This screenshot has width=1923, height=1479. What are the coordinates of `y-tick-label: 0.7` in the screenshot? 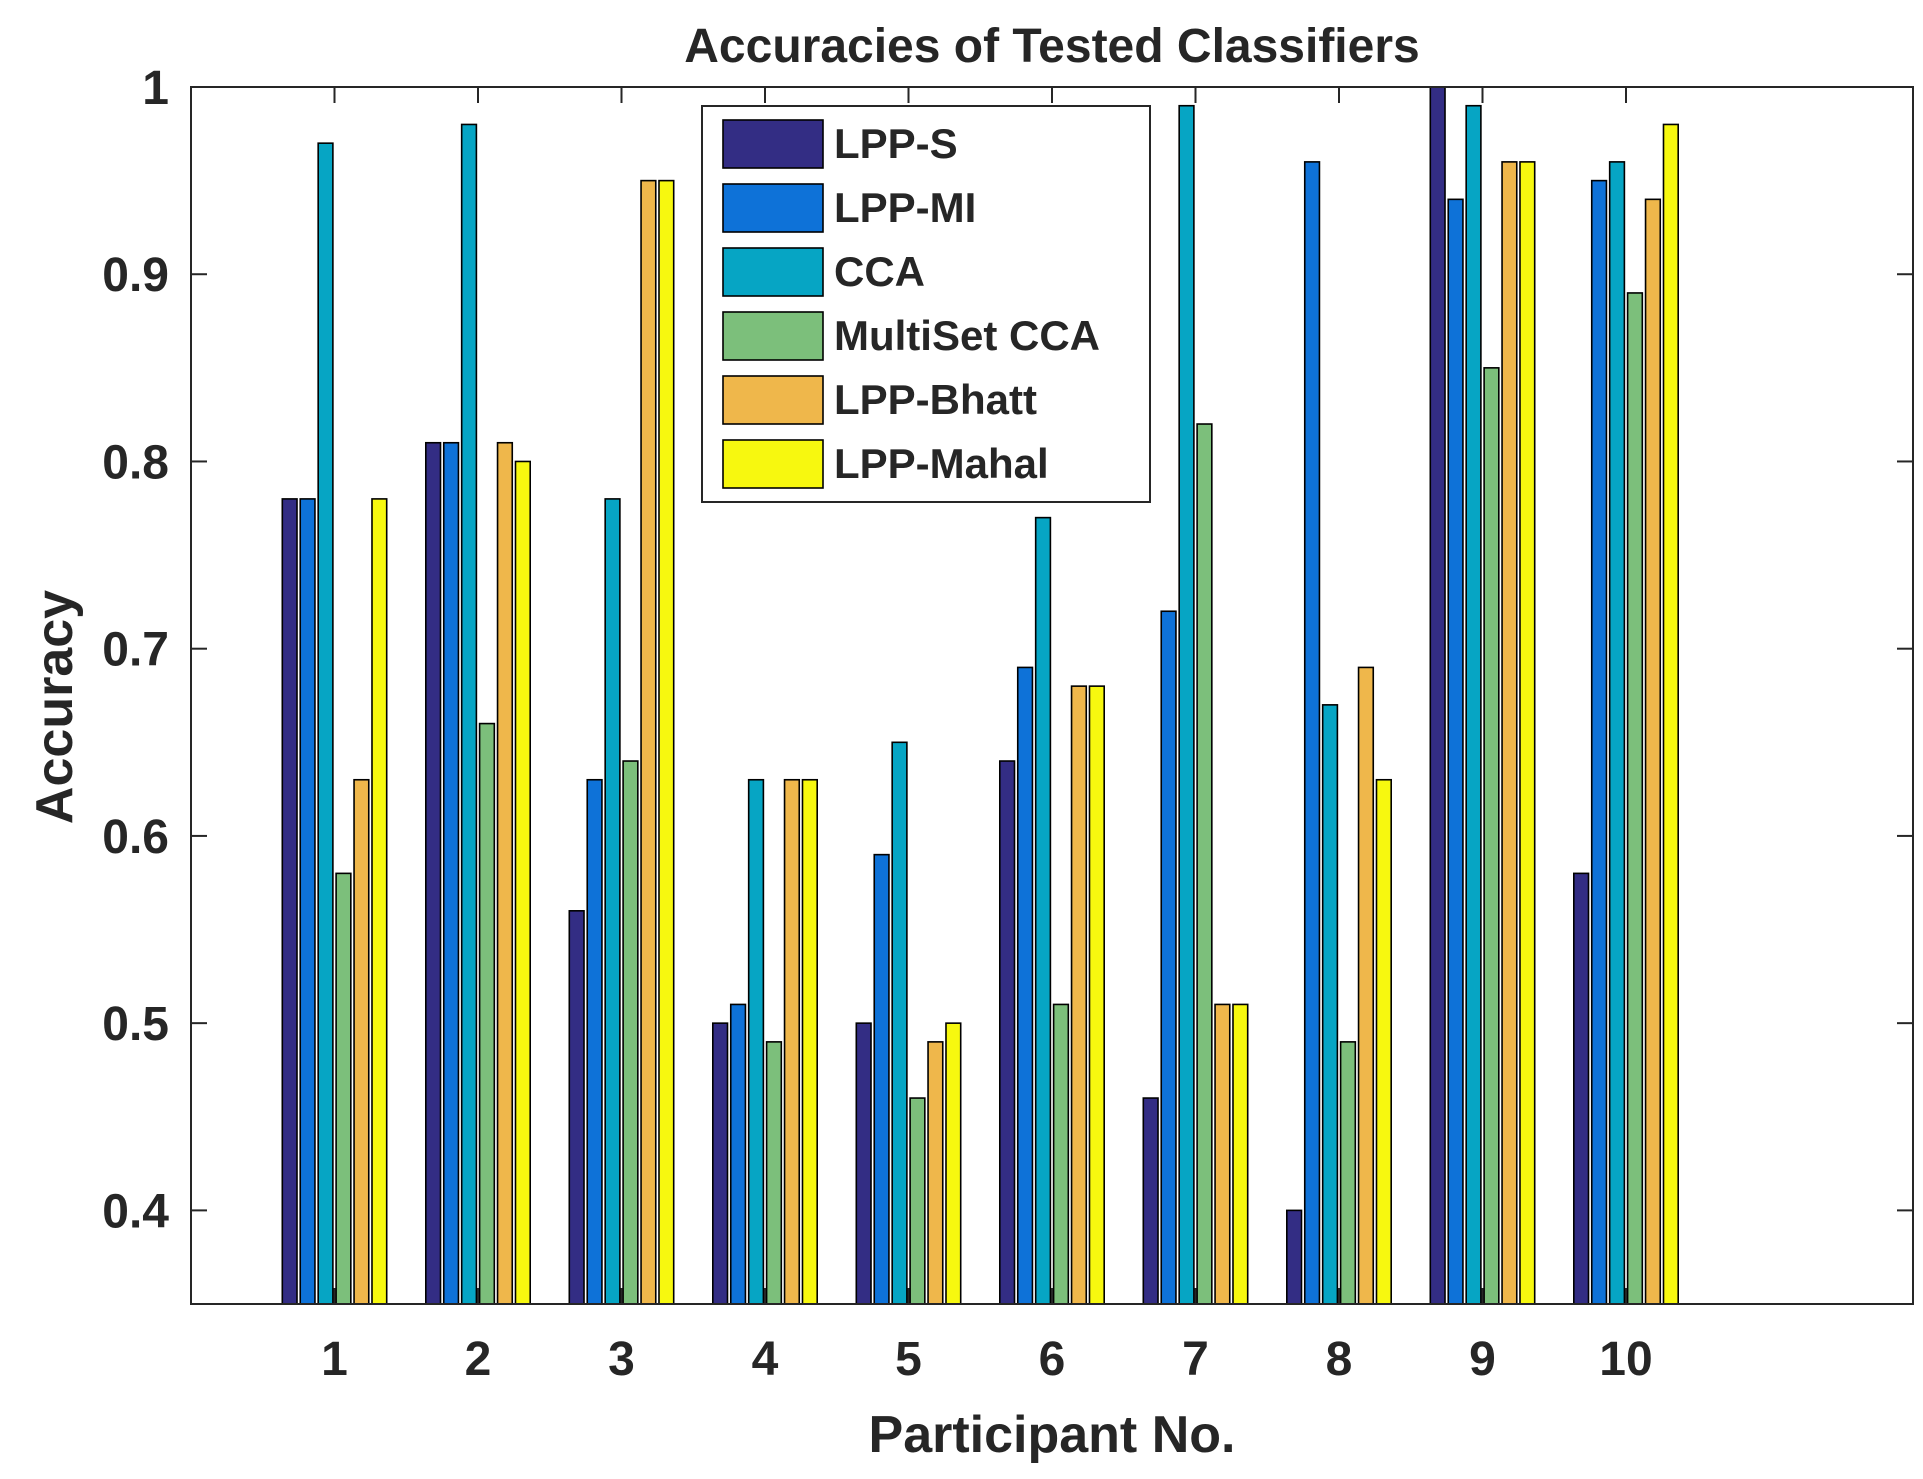 It's located at (135, 650).